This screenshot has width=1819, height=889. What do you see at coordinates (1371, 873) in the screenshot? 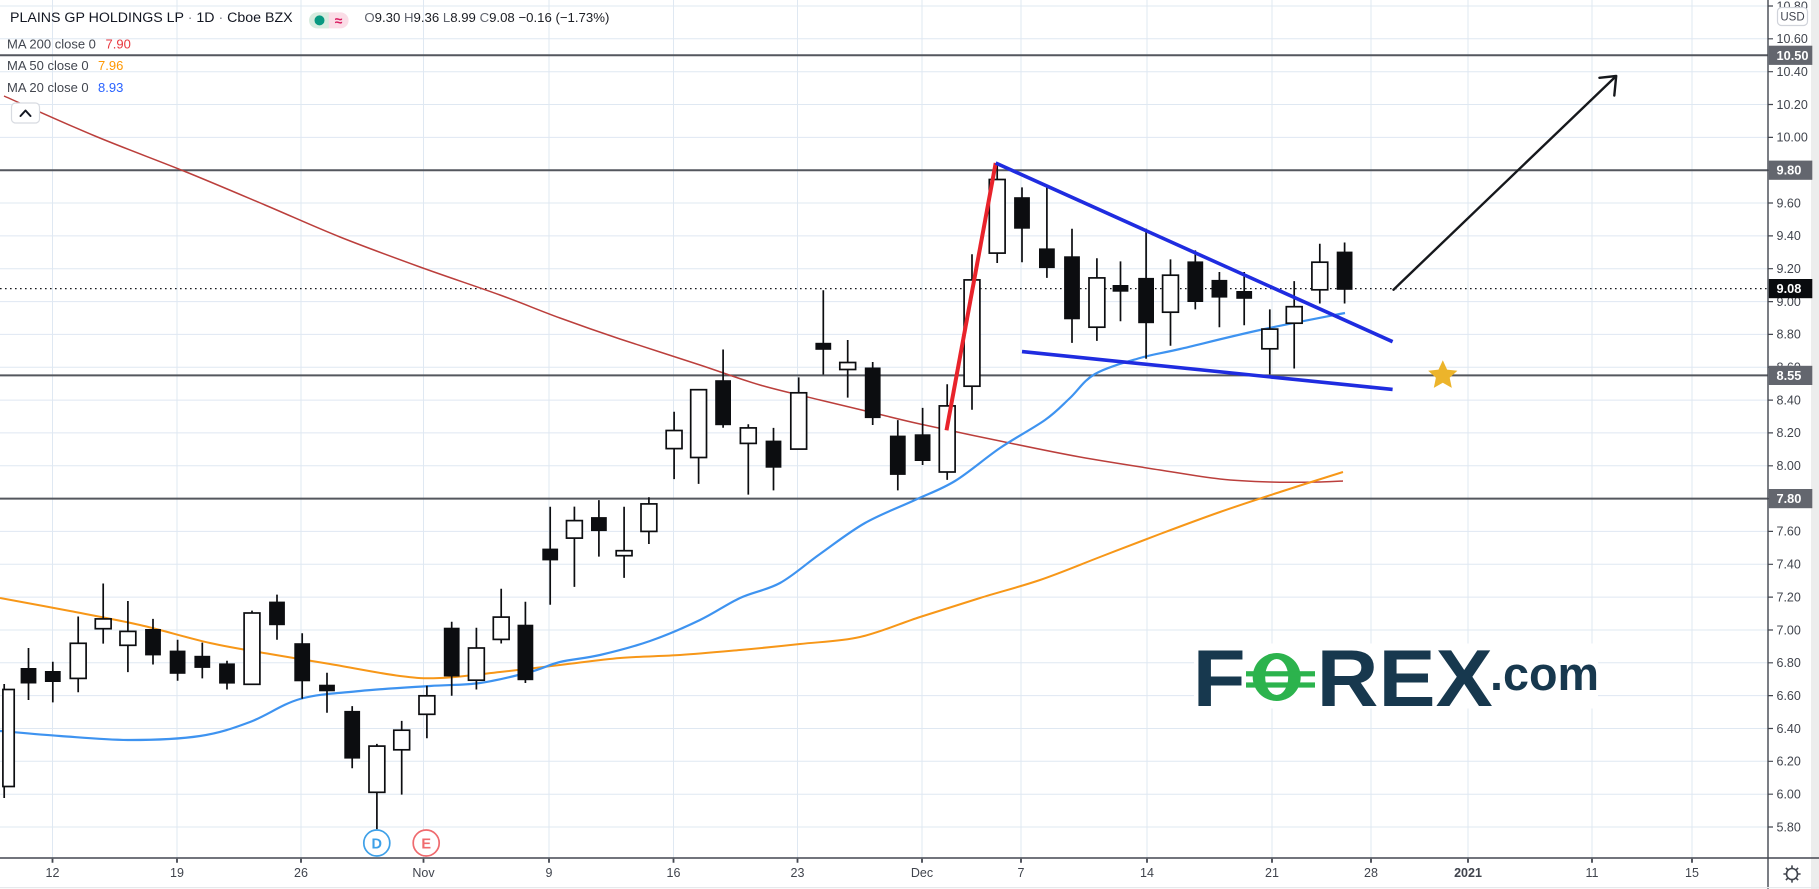
I see `svg-text: 28` at bounding box center [1371, 873].